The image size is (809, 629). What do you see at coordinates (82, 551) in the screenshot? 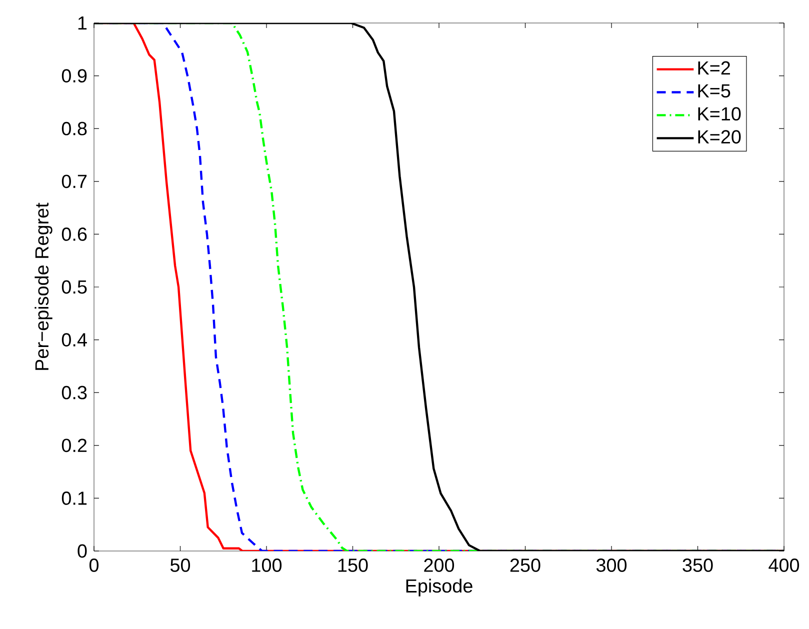
I see `y-tick-label: 0` at bounding box center [82, 551].